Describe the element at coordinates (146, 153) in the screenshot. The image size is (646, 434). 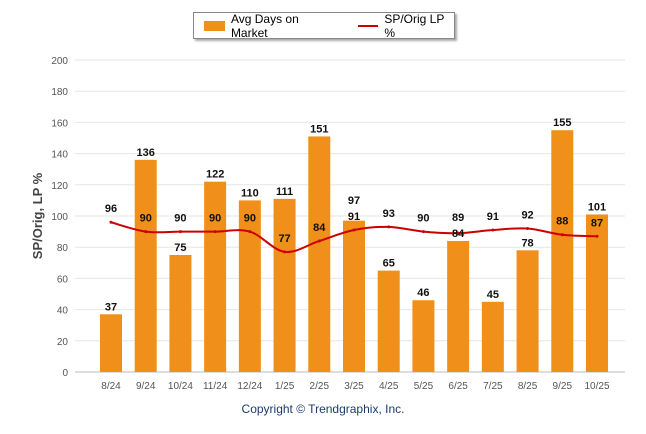
I see `bar-data-label: 136` at that location.